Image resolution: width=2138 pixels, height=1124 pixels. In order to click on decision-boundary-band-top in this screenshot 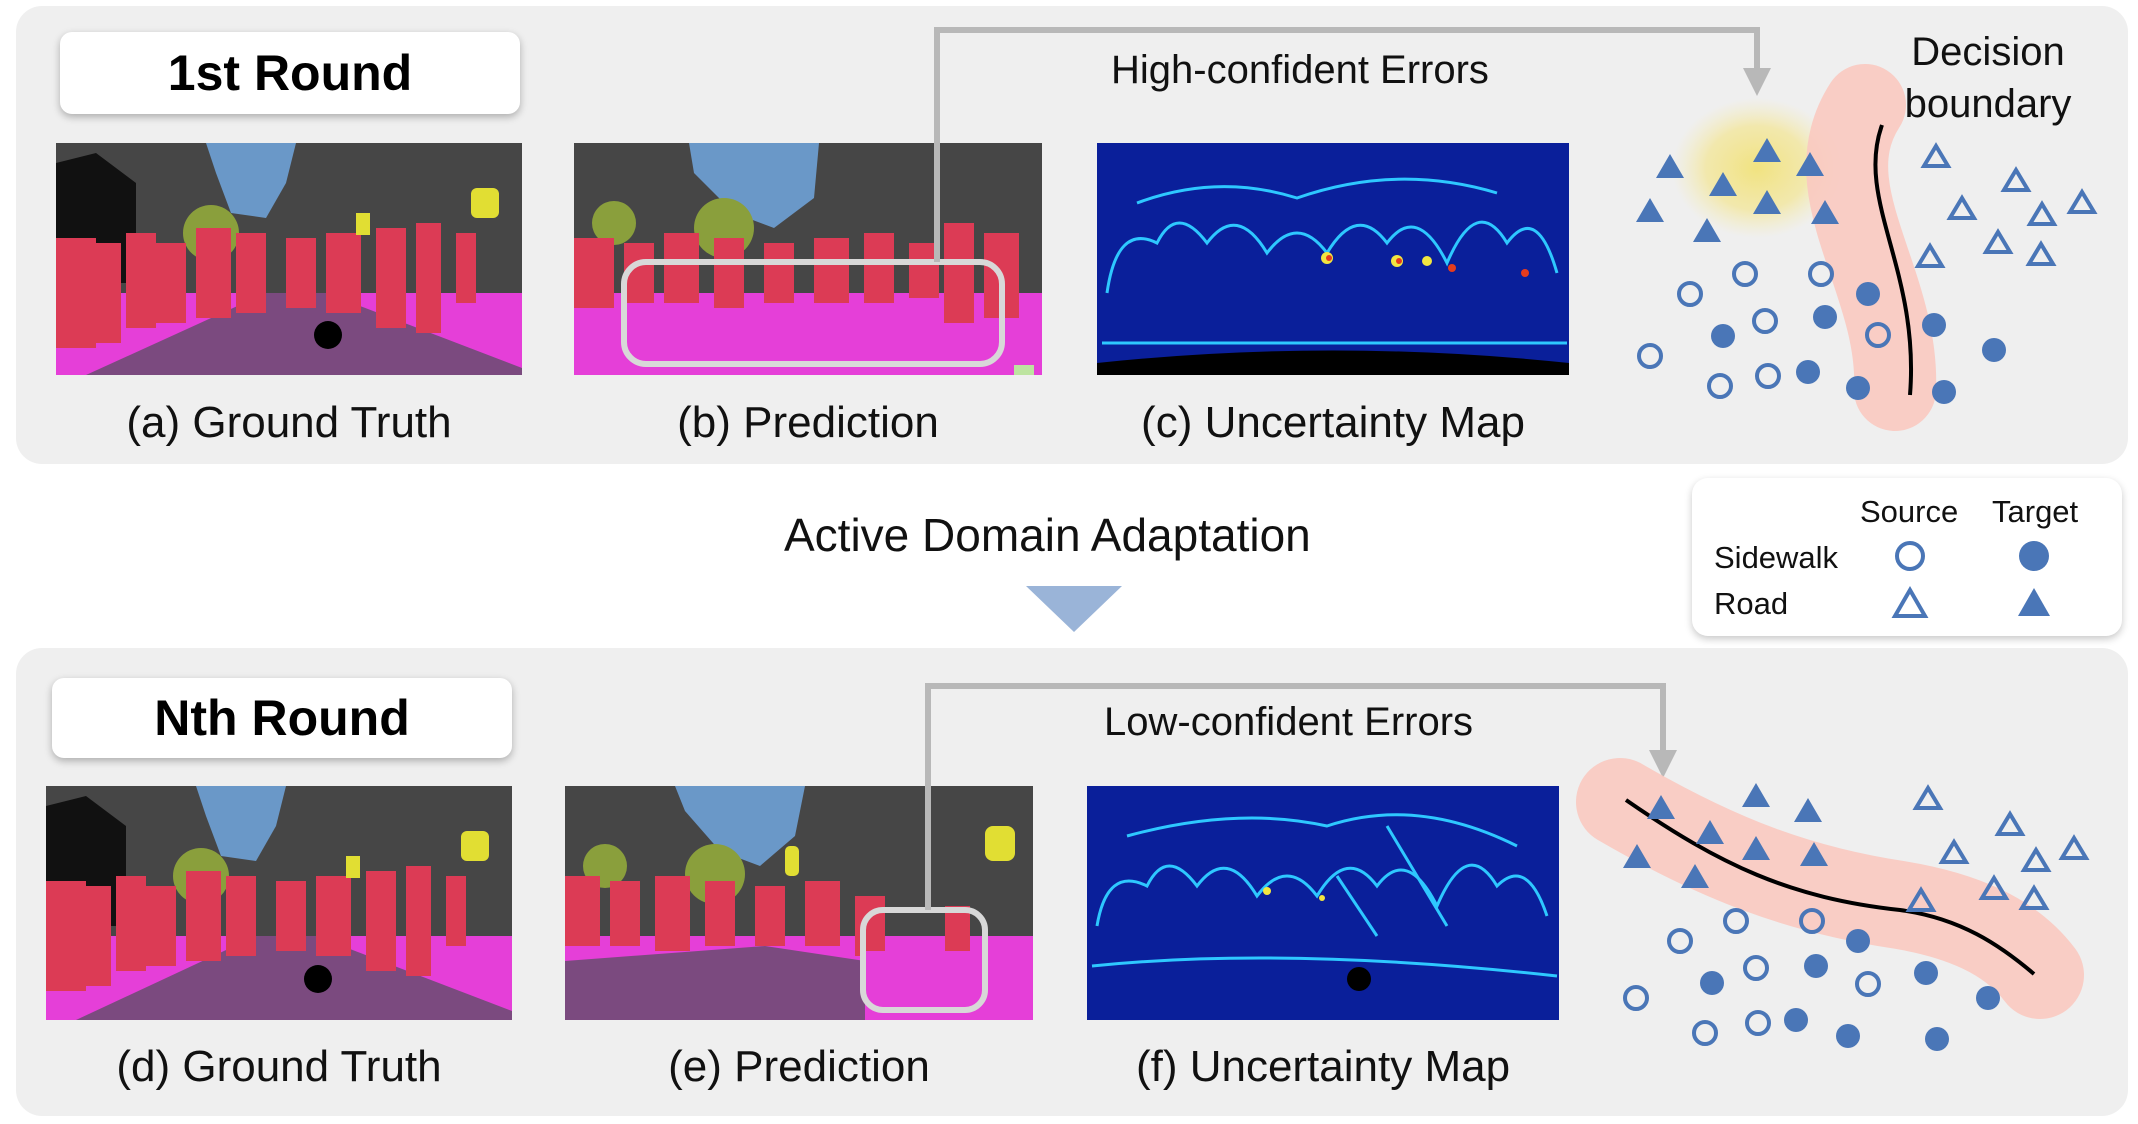, I will do `click(1871, 247)`.